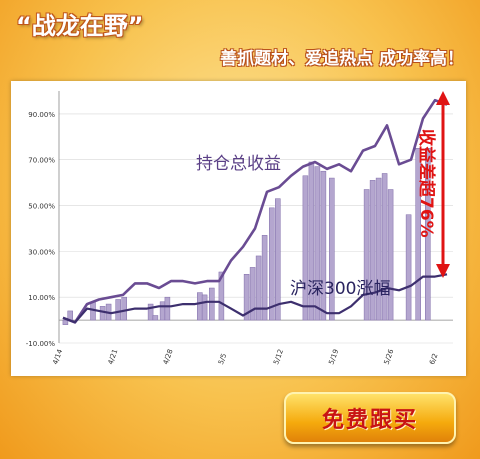 The width and height of the screenshot is (480, 459). What do you see at coordinates (245, 357) in the screenshot?
I see `x-axis-ticks: 4/14 4/21 4/28 5/5 5/12 5/19 5/26 6/2` at bounding box center [245, 357].